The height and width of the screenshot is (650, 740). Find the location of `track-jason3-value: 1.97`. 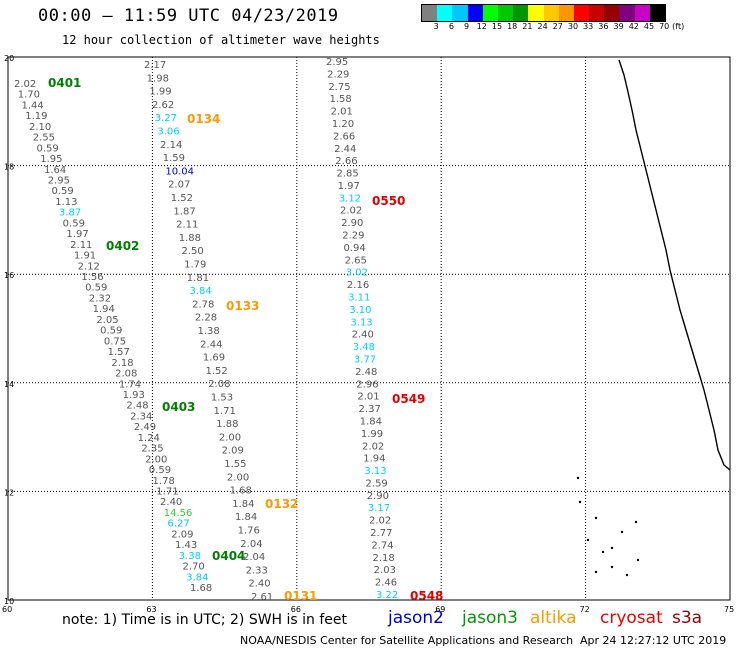

track-jason3-value: 1.97 is located at coordinates (77, 234).